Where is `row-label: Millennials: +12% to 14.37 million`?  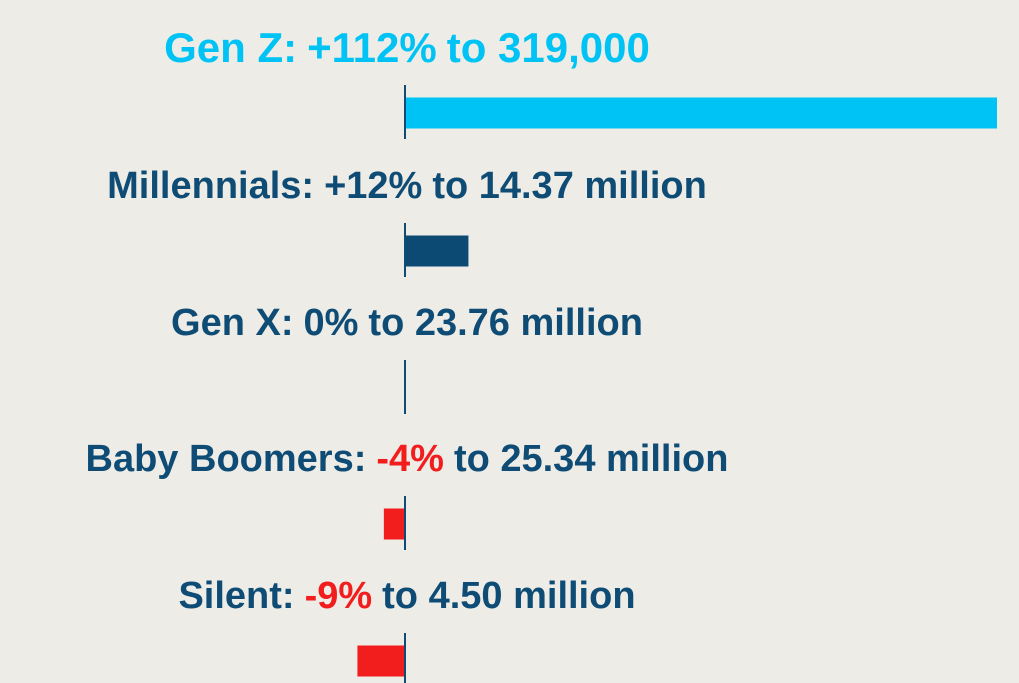
row-label: Millennials: +12% to 14.37 million is located at coordinates (407, 186).